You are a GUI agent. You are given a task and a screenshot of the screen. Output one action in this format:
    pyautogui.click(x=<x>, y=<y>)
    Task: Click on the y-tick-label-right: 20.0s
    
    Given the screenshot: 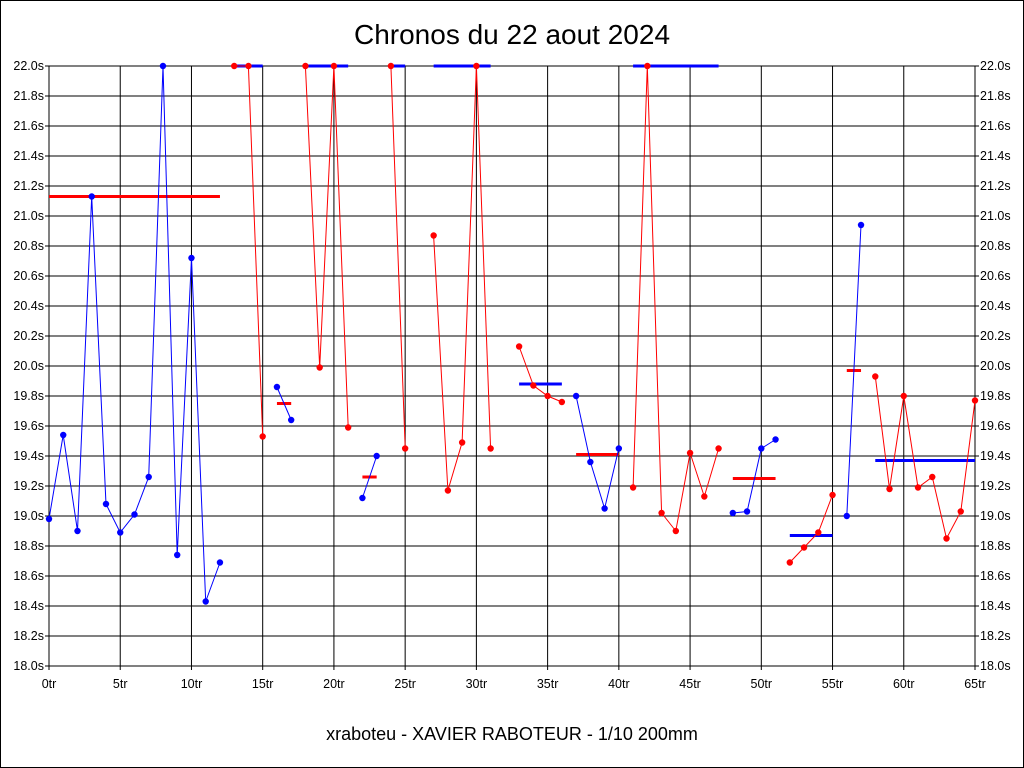 What is the action you would take?
    pyautogui.click(x=995, y=366)
    